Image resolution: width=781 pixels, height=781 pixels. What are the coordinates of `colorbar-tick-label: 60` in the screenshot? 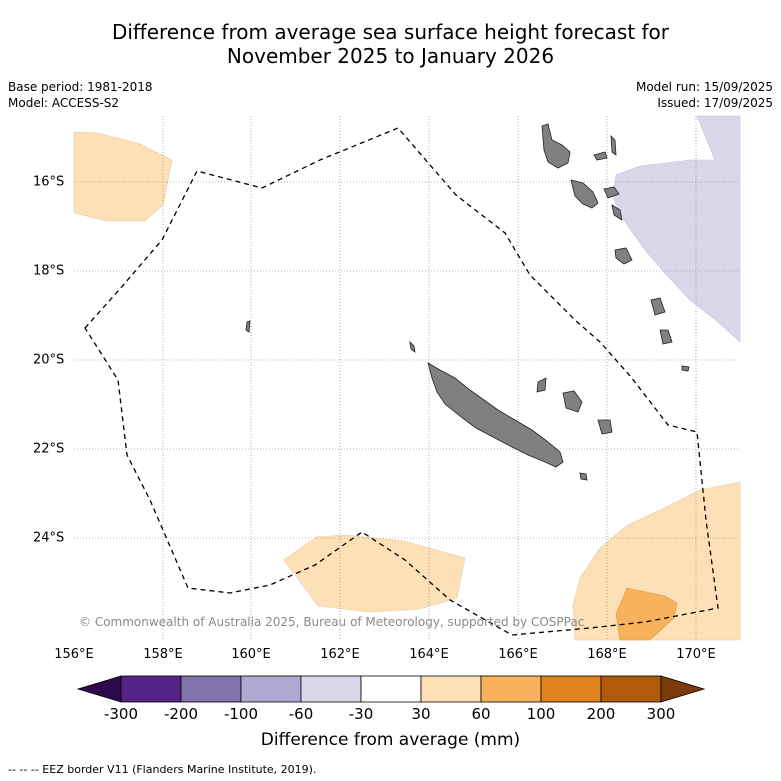 It's located at (481, 714).